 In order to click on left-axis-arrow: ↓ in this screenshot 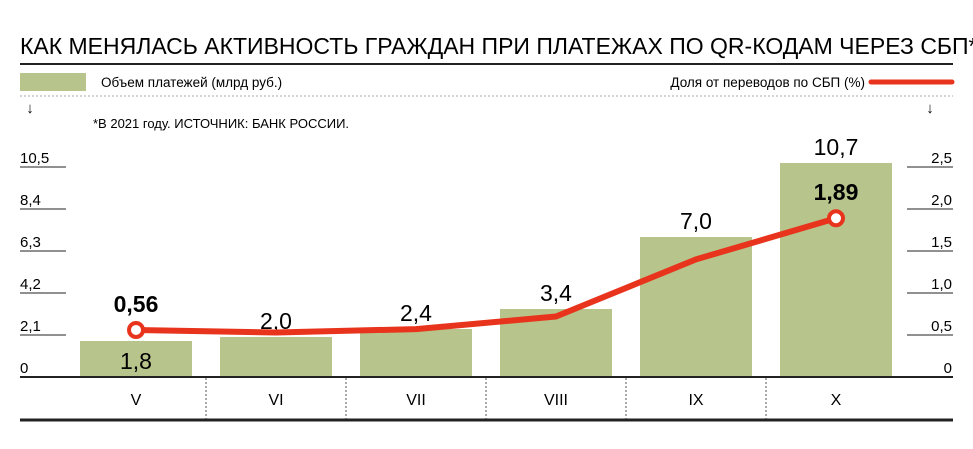, I will do `click(30, 108)`.